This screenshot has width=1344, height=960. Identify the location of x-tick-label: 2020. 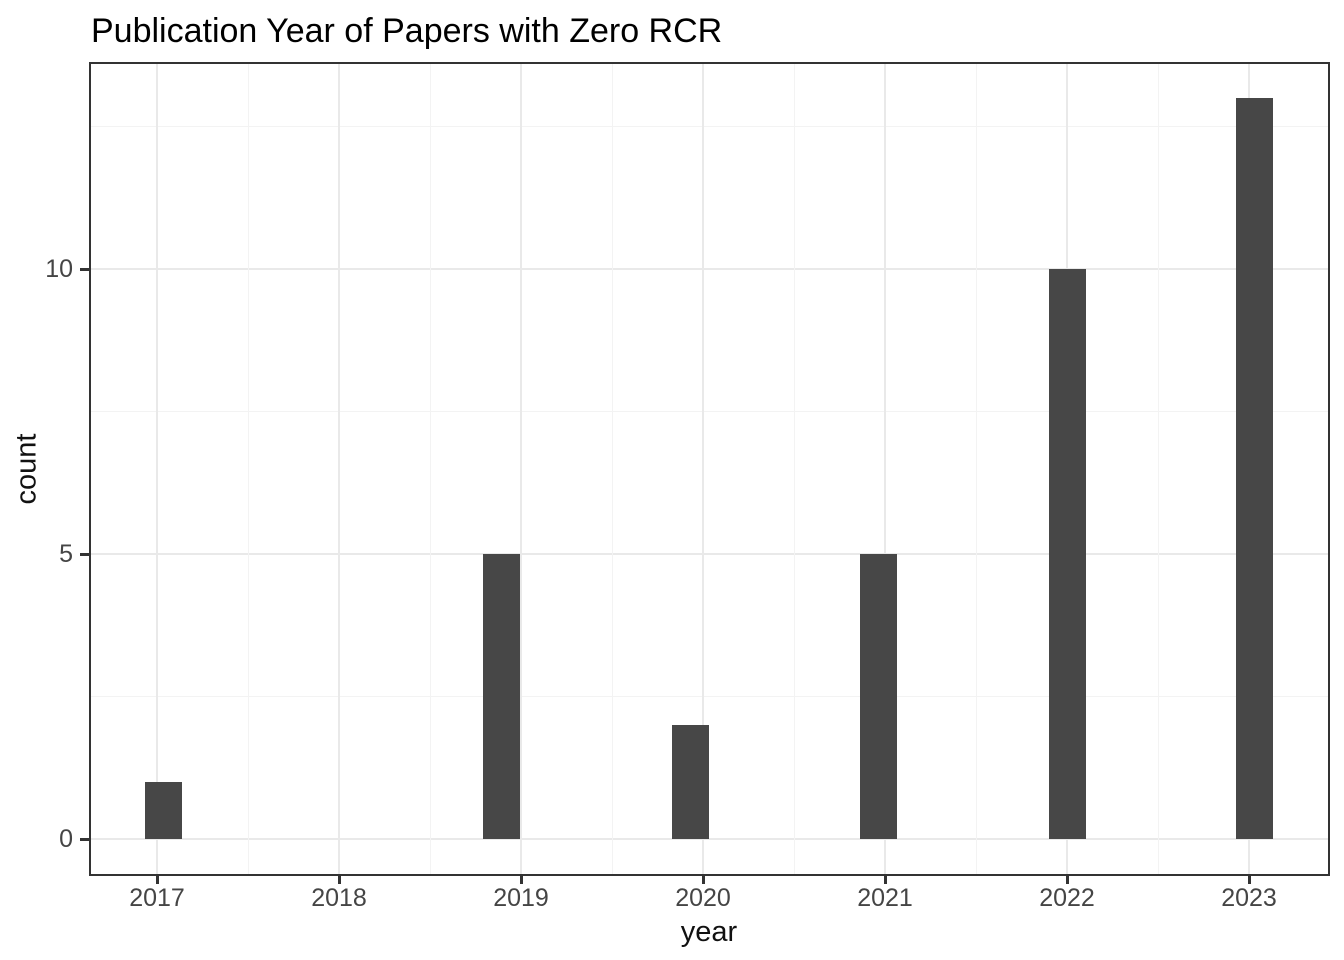
(703, 898).